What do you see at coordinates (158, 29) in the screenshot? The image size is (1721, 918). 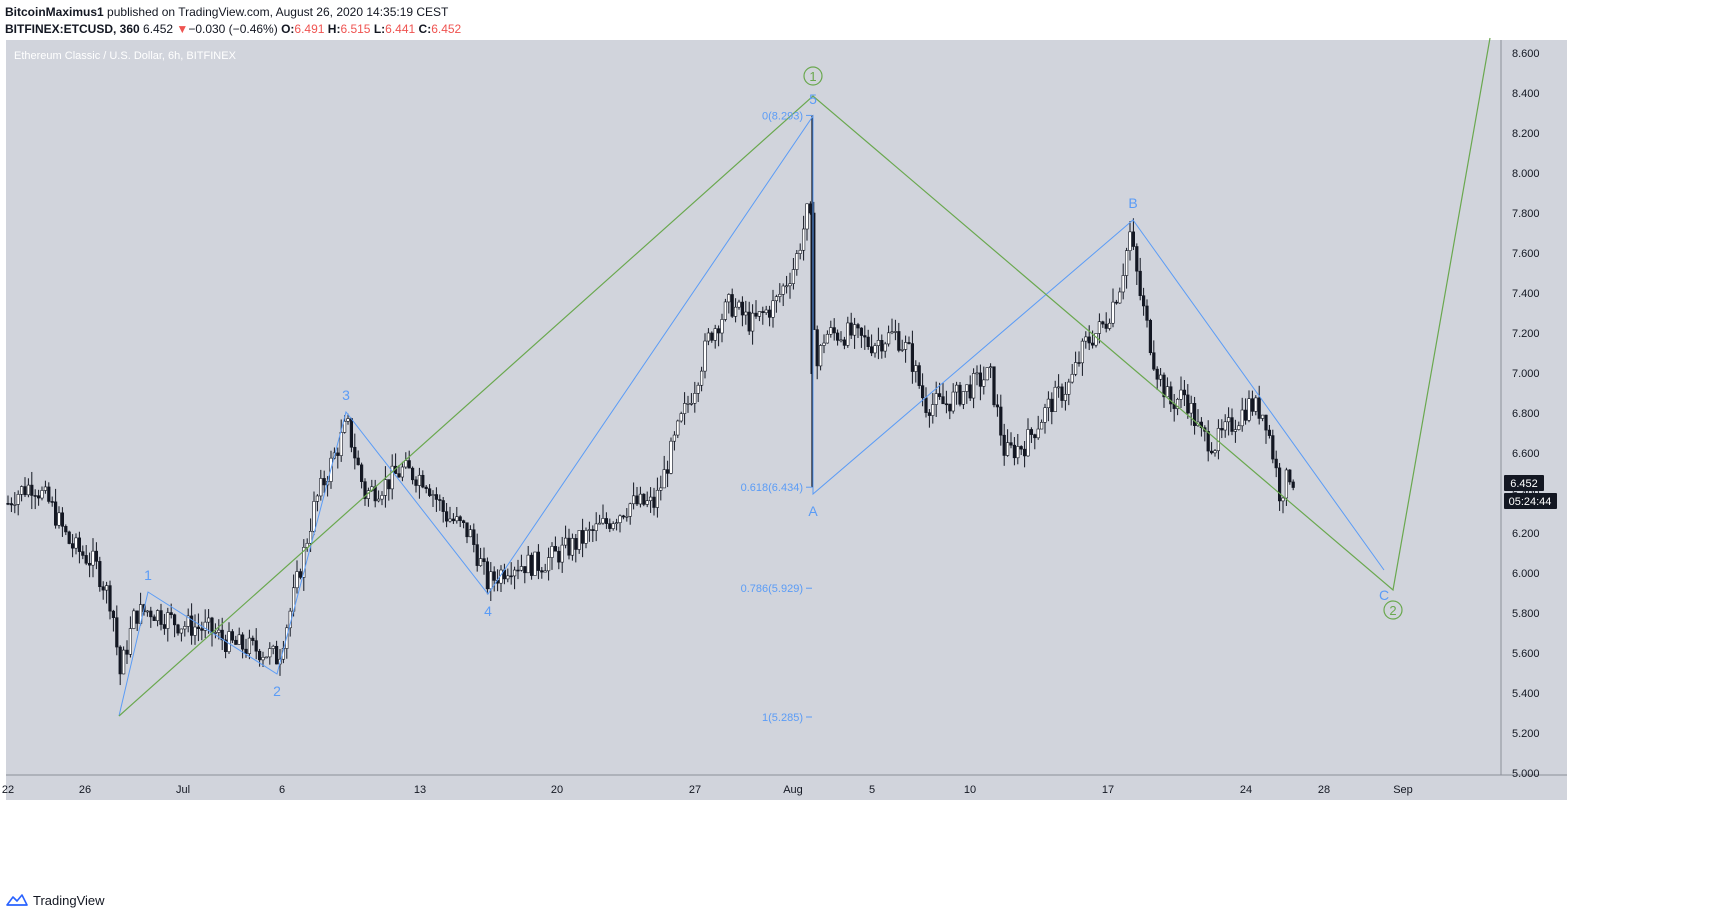 I see `last-price: 6.452` at bounding box center [158, 29].